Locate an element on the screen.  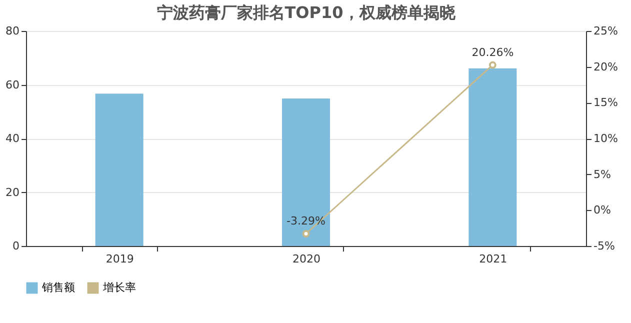
y-tick-label: 20 is located at coordinates (13, 192).